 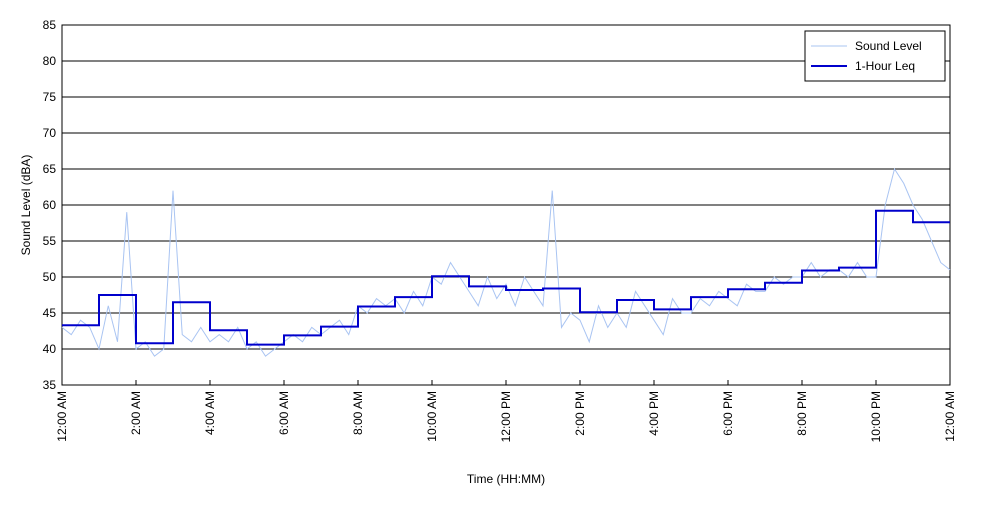 I want to click on y-axis-label: Sound Level (dBA), so click(x=26, y=205).